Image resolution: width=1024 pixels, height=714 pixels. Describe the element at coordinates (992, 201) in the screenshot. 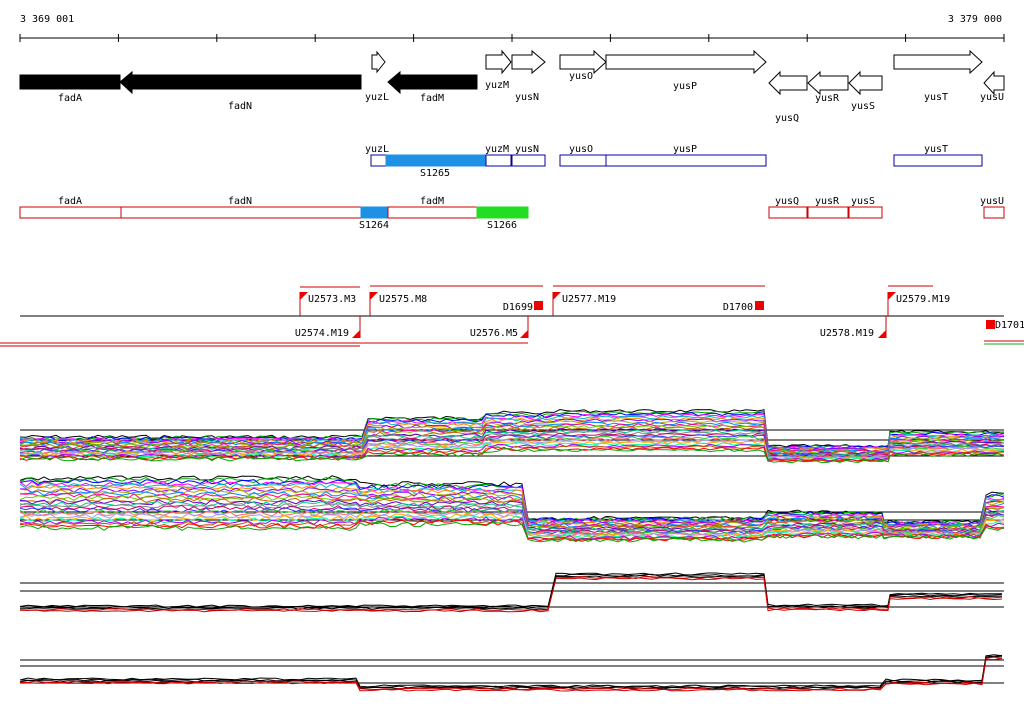

I see `reverse-label-yusU: yusU` at that location.